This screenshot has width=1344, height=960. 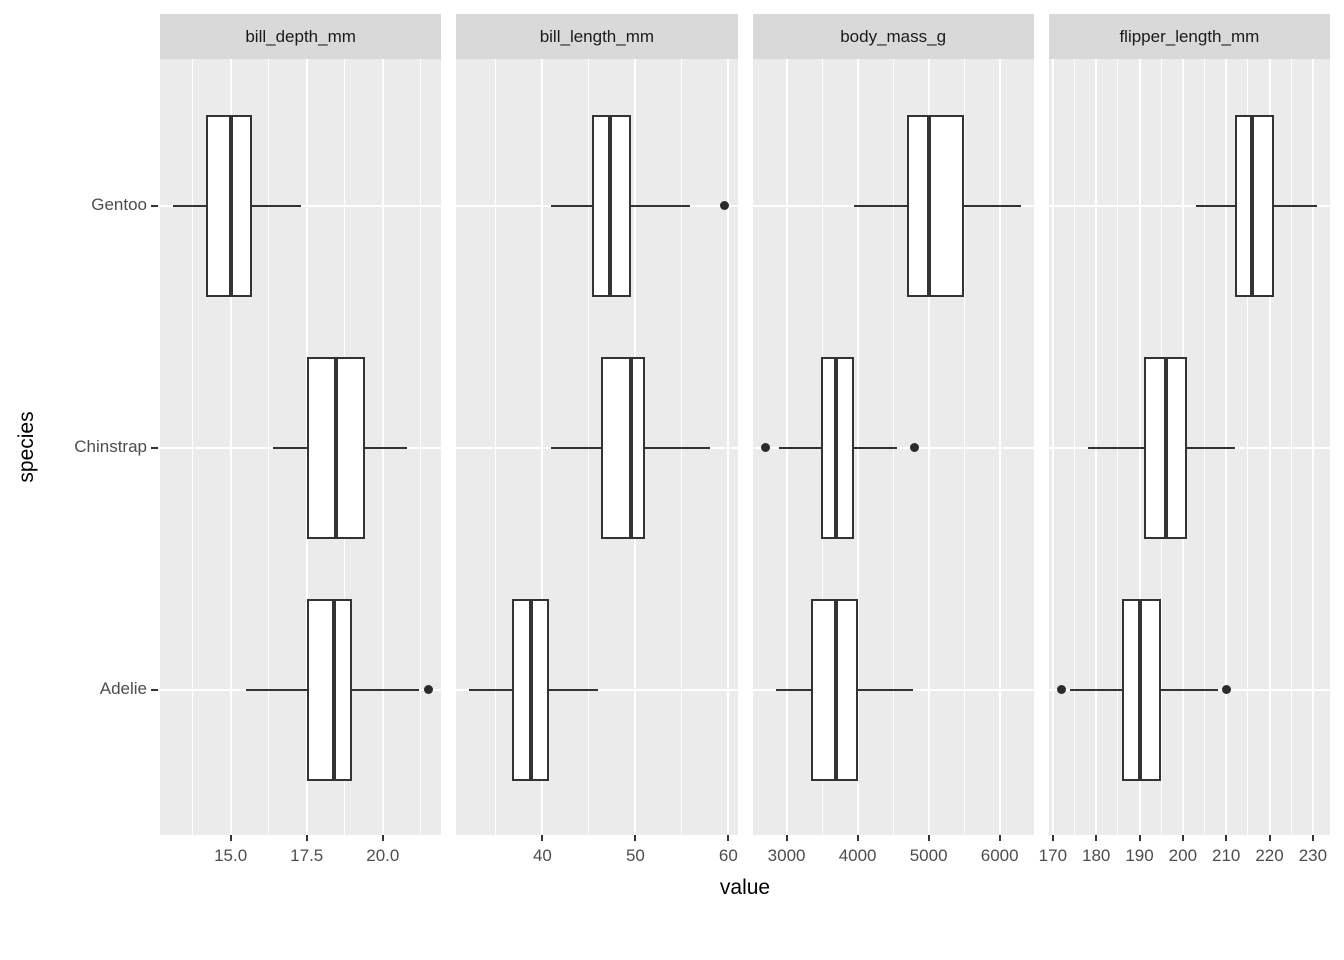 I want to click on x-tick-label: 4000, so click(x=857, y=855).